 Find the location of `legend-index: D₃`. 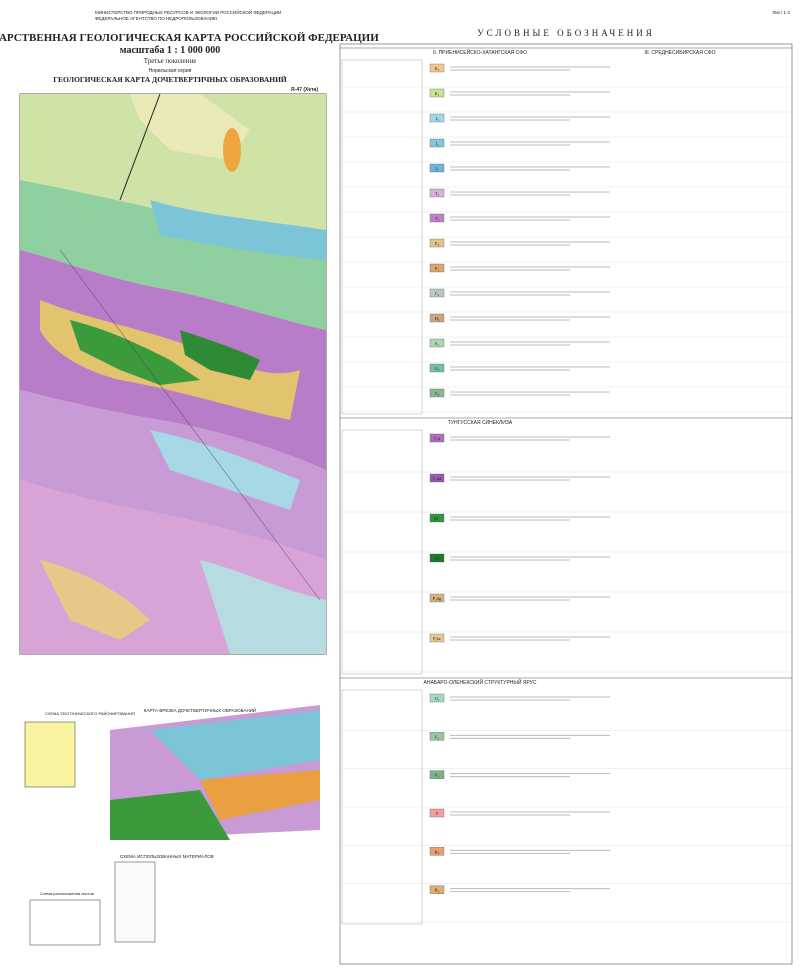

legend-index: D₃ is located at coordinates (437, 318).